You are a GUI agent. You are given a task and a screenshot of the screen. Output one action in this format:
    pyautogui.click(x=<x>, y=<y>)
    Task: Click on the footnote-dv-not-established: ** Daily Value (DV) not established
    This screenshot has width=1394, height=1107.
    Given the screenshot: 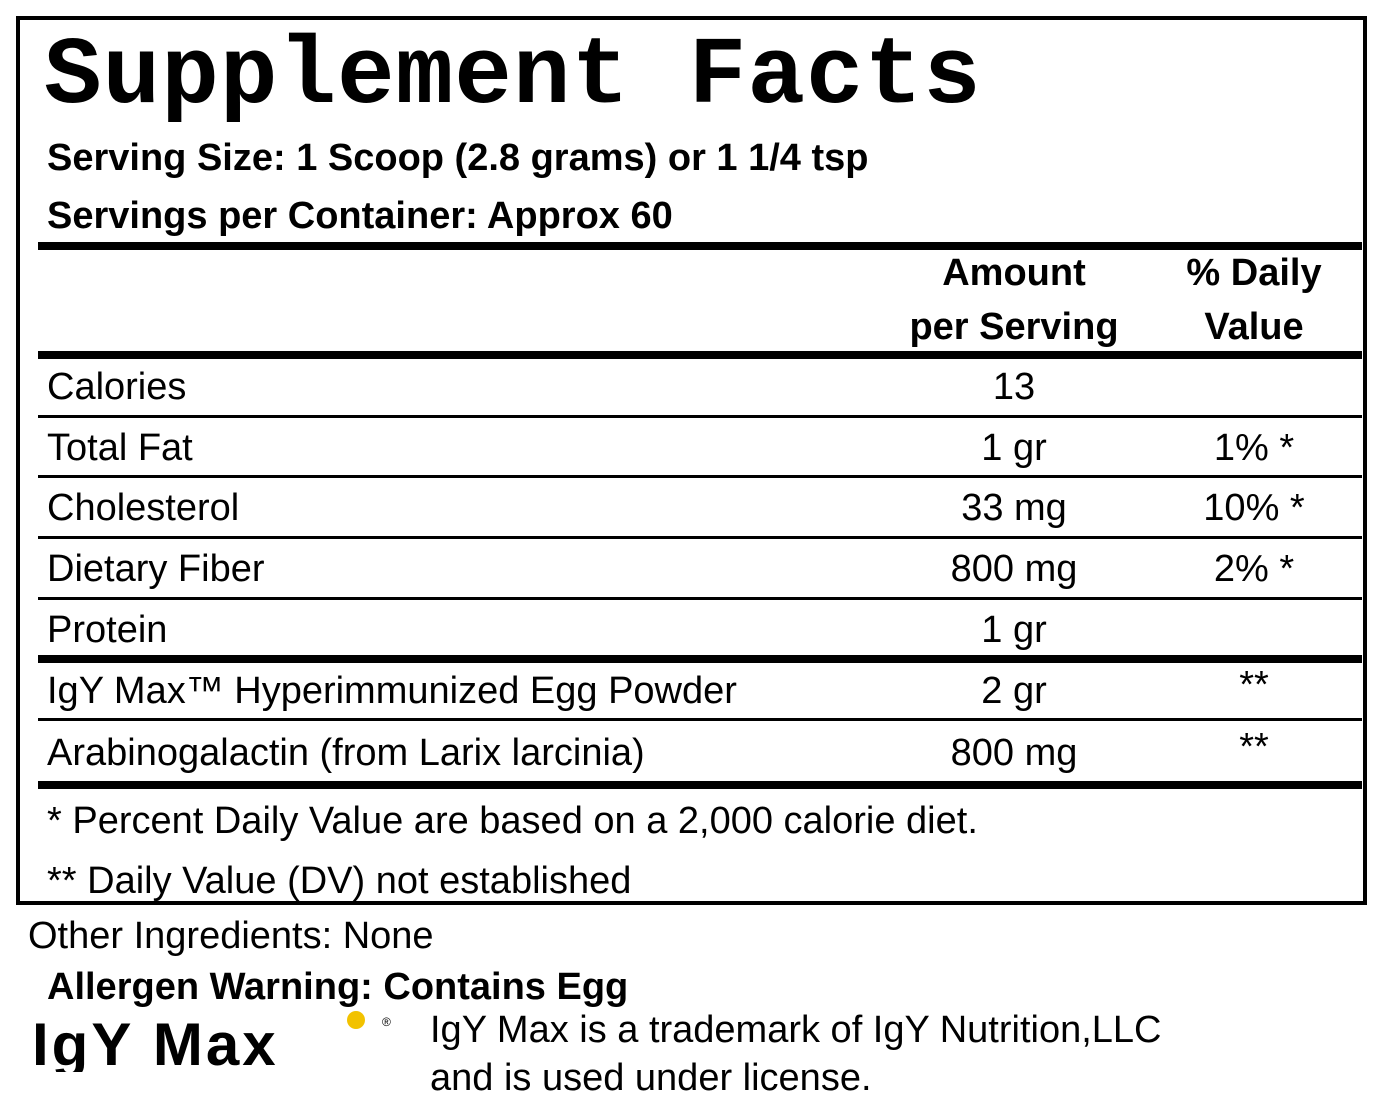 What is the action you would take?
    pyautogui.click(x=339, y=881)
    